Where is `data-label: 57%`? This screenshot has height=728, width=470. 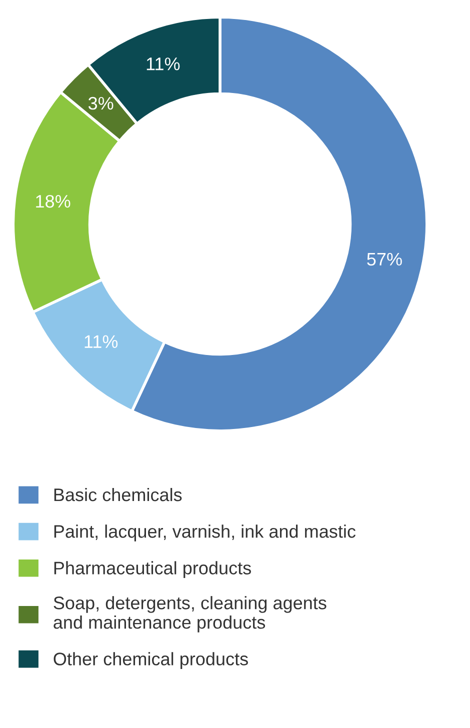
data-label: 57% is located at coordinates (384, 259).